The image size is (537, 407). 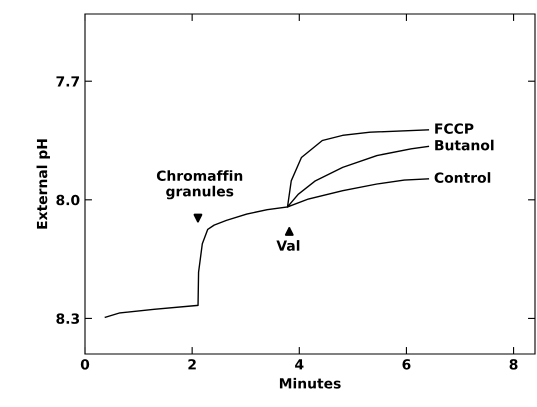 What do you see at coordinates (406, 364) in the screenshot?
I see `x-tick-label: 6` at bounding box center [406, 364].